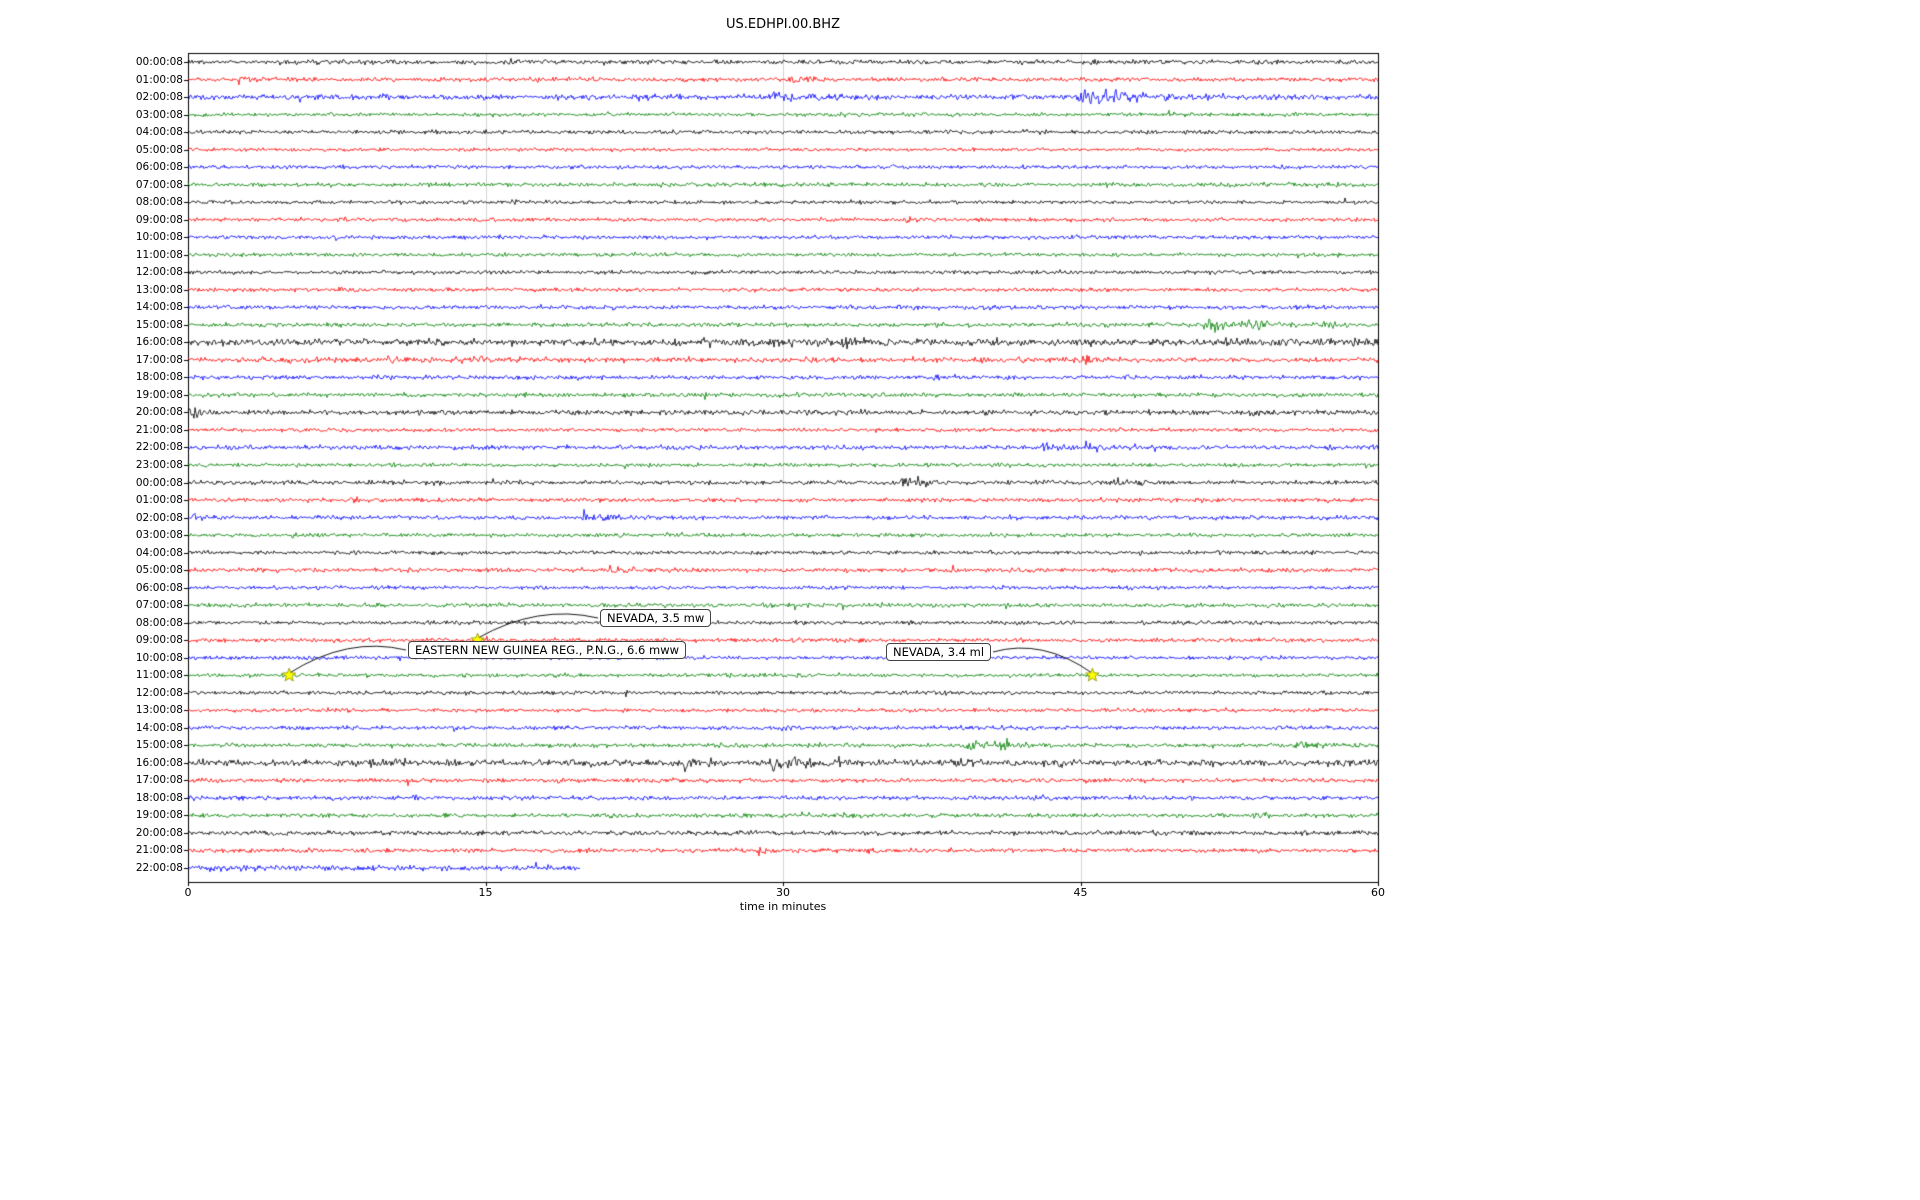  I want to click on x-tick-label: 60, so click(1378, 892).